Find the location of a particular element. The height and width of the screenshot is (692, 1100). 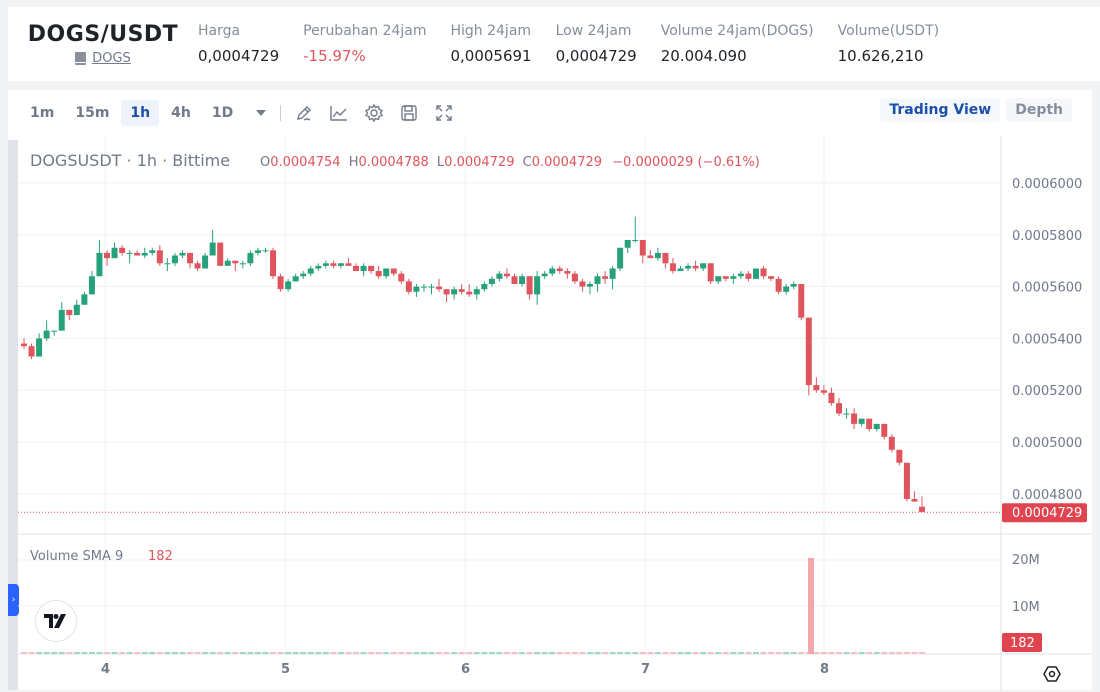

fullscreen-icon is located at coordinates (444, 113).